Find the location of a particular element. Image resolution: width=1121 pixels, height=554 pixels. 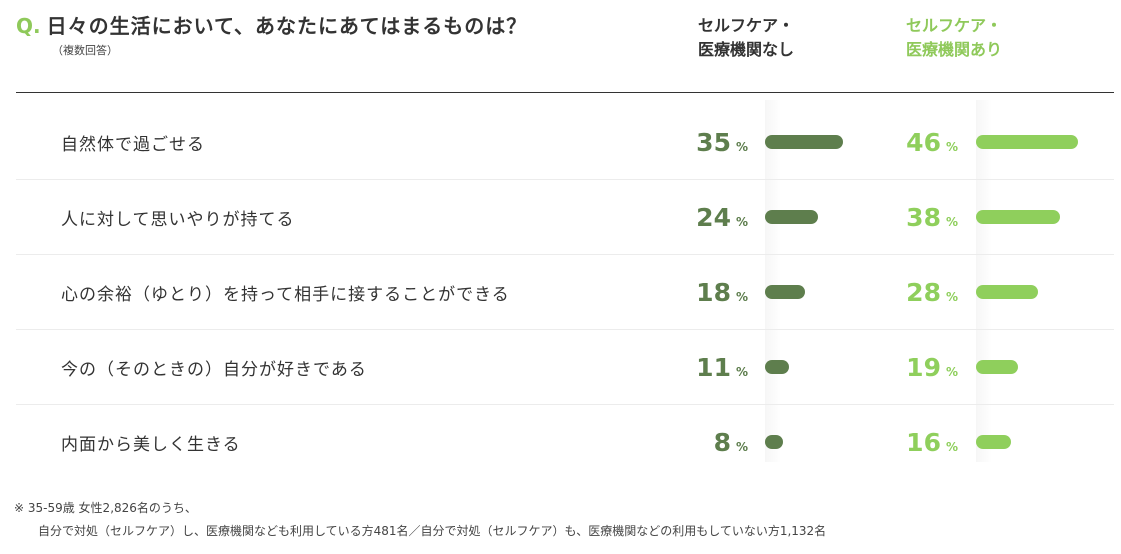

category-label: 人に対して思いやりが持てる is located at coordinates (178, 220).